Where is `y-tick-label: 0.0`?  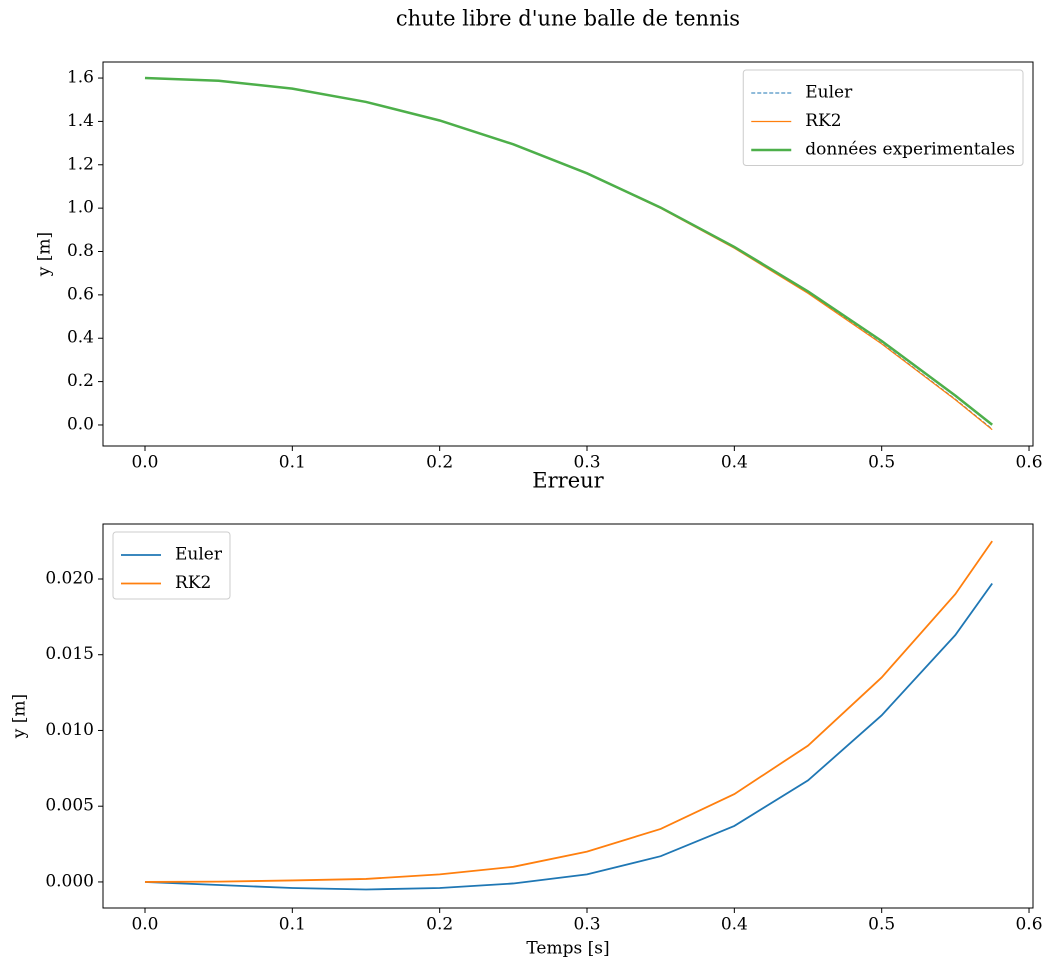
y-tick-label: 0.0 is located at coordinates (80, 424).